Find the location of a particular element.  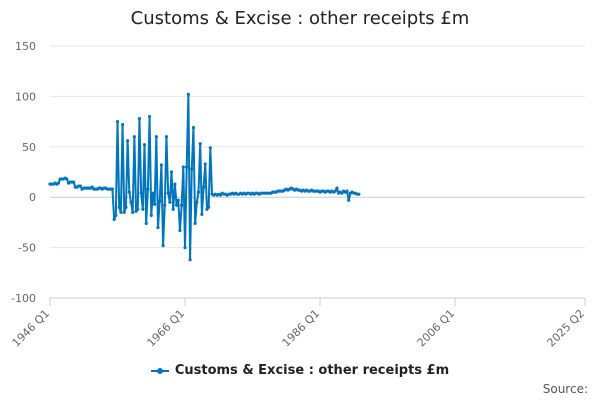

y-tick-label: 0 is located at coordinates (32, 197).